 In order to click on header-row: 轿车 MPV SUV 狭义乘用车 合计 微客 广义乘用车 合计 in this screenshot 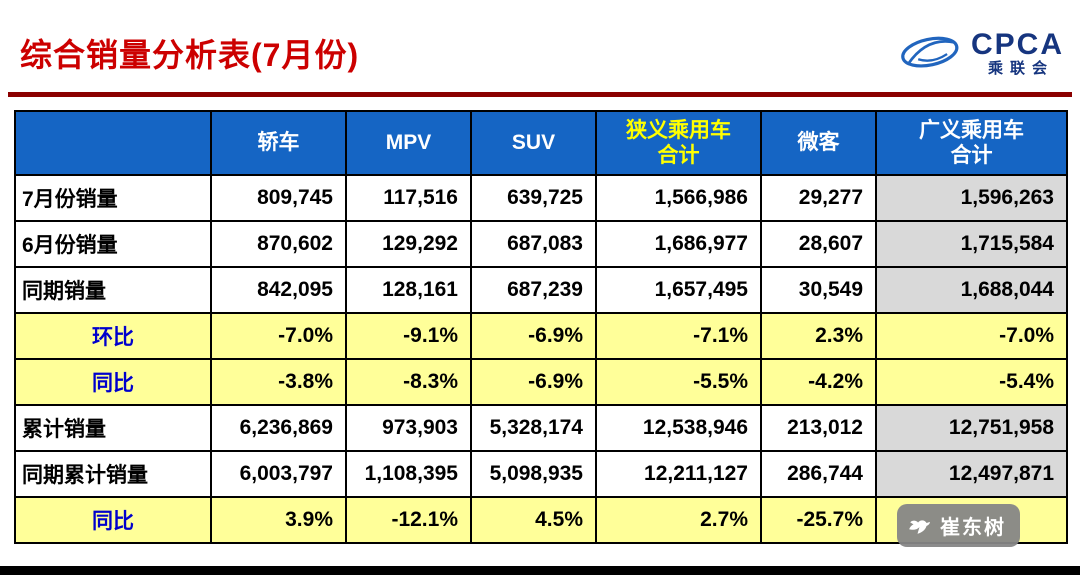, I will do `click(541, 143)`.